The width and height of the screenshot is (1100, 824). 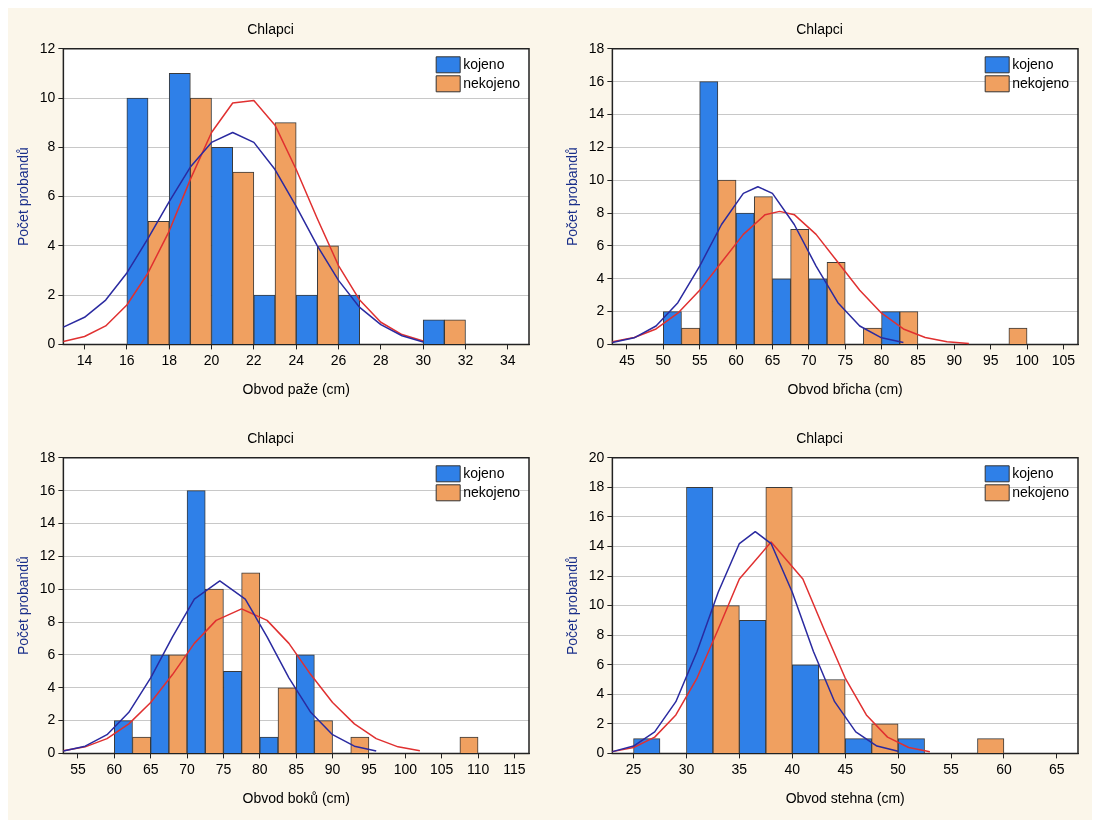 I want to click on x-tick-label: 18, so click(x=169, y=359).